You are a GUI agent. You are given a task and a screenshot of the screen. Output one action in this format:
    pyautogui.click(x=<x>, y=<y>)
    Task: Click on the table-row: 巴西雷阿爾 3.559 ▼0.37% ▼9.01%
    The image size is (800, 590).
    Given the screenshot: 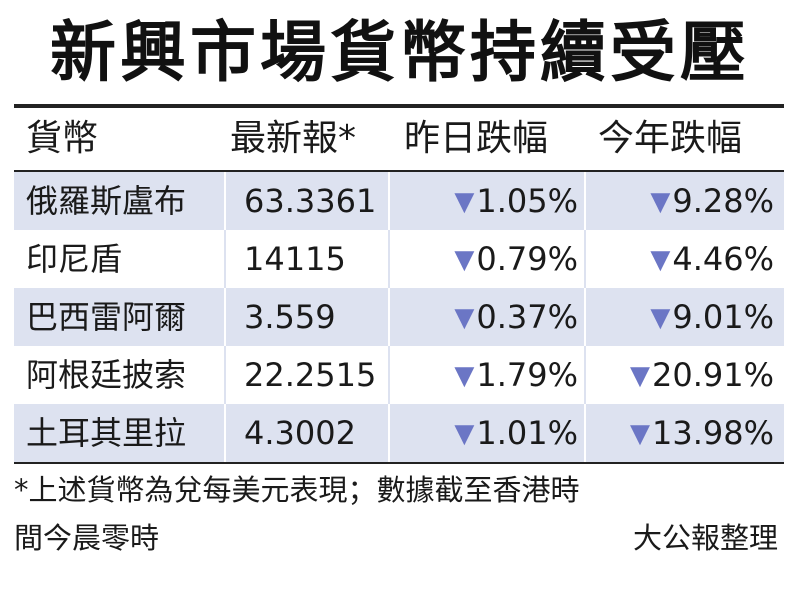 What is the action you would take?
    pyautogui.click(x=399, y=317)
    